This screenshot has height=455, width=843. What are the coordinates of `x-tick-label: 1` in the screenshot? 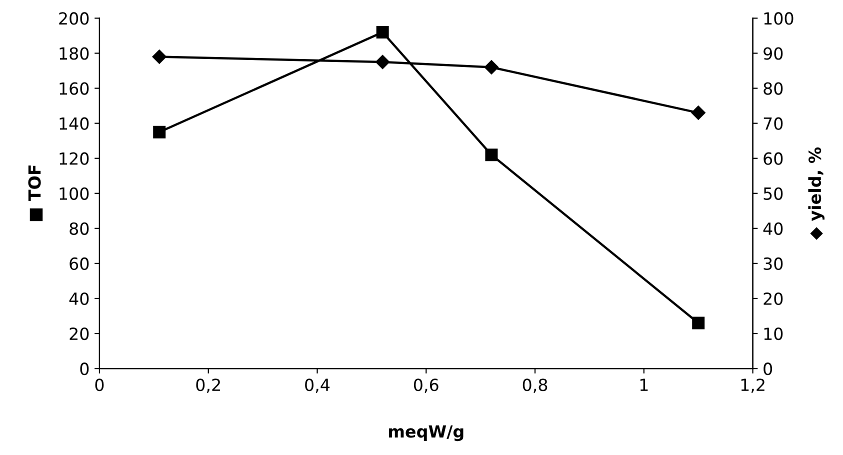 It's located at (644, 384).